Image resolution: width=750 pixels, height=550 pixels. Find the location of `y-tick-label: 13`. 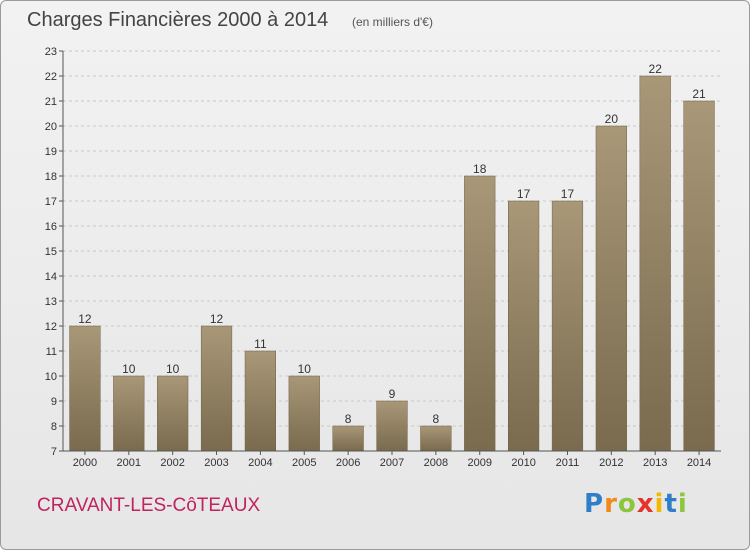

y-tick-label: 13 is located at coordinates (51, 302).